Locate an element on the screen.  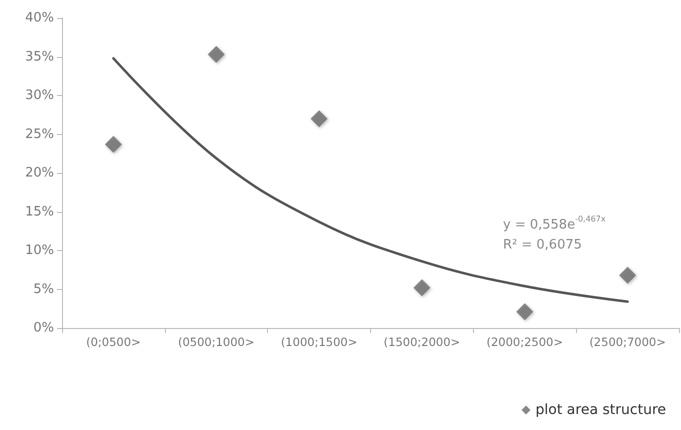
y-tick-label: 35% is located at coordinates (39, 56).